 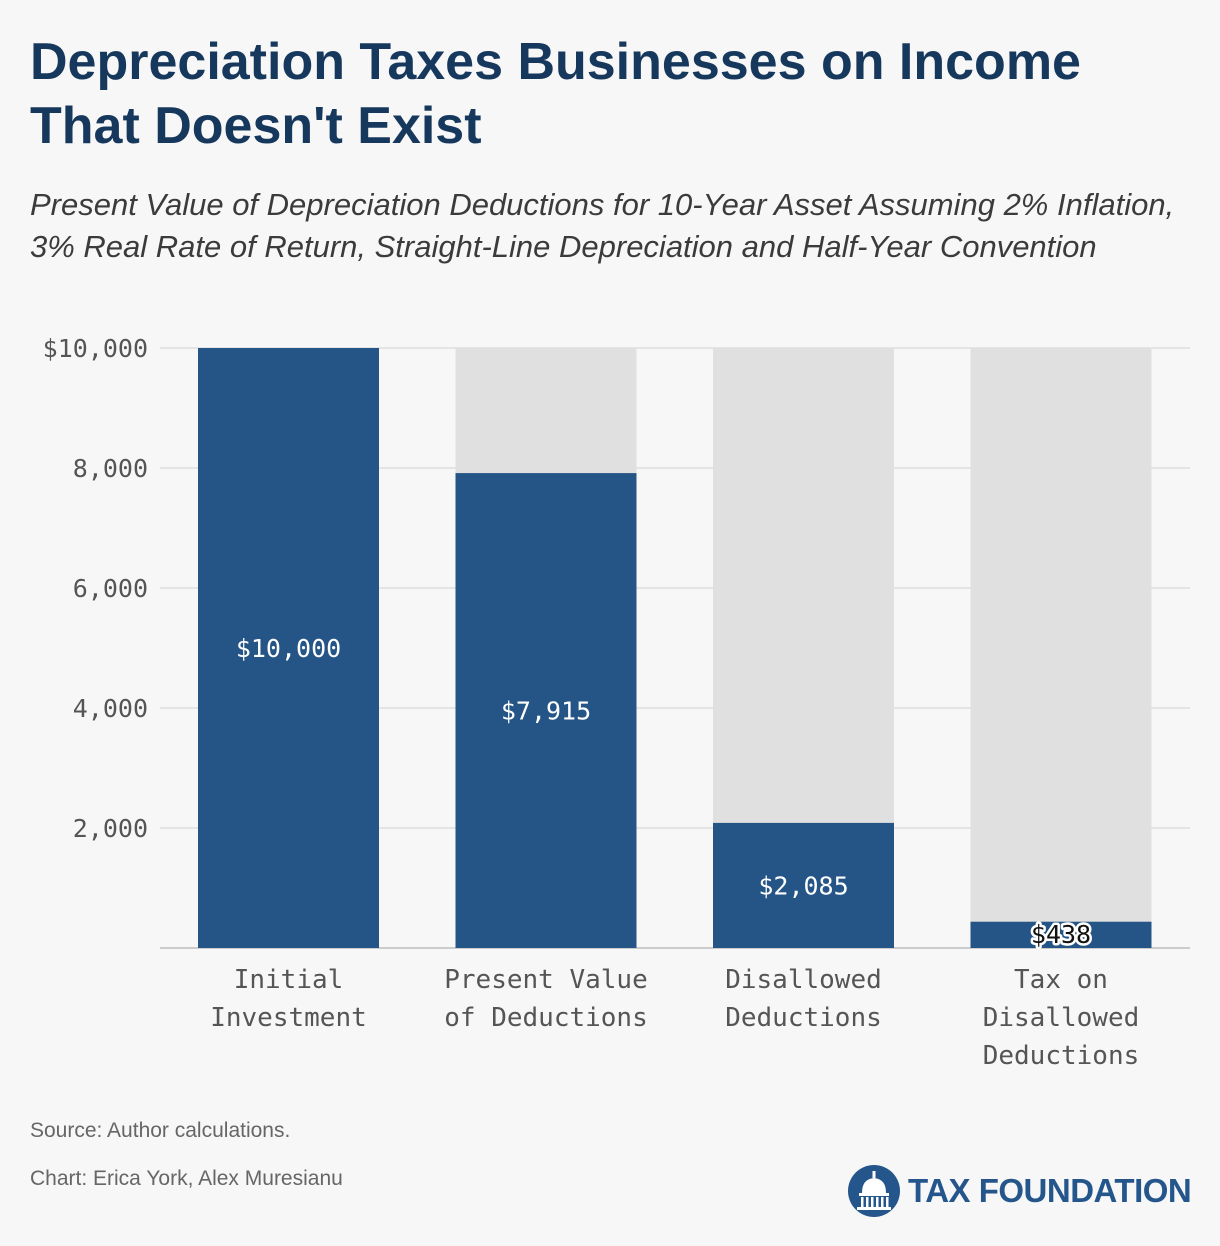 I want to click on y-tick-label: 8,000, so click(x=110, y=468).